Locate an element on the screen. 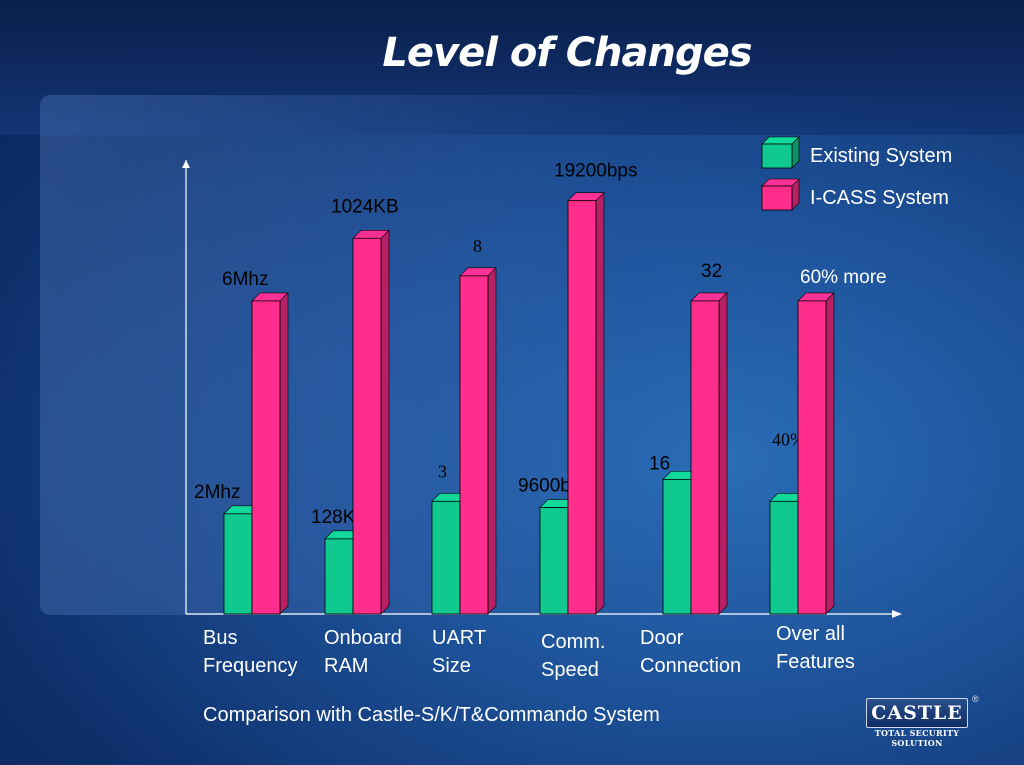  category-label-line: Bus is located at coordinates (220, 638).